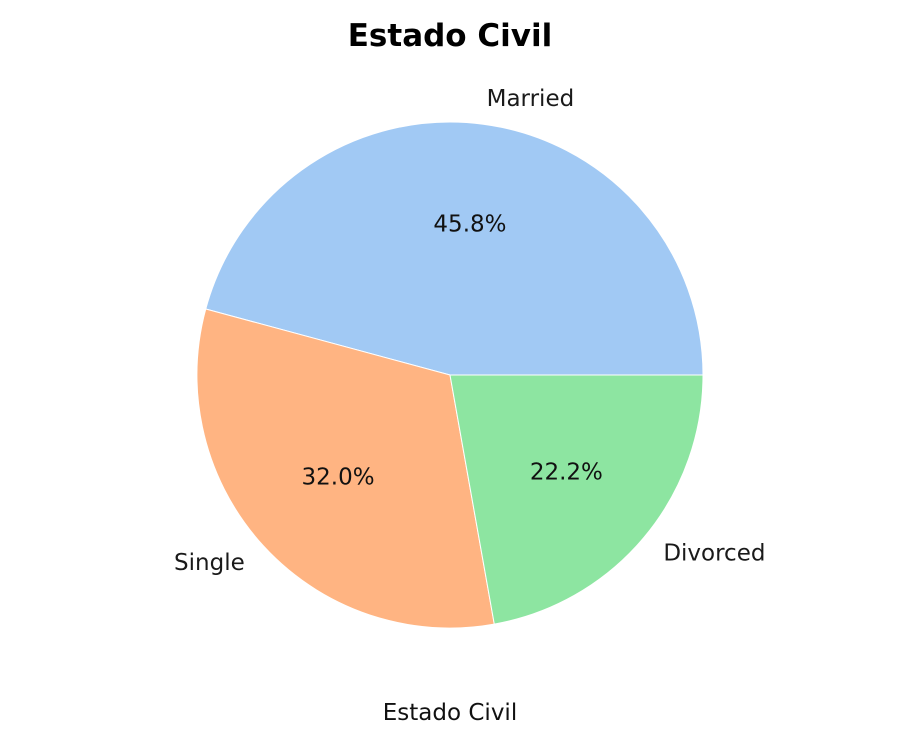 Image resolution: width=900 pixels, height=750 pixels. Describe the element at coordinates (450, 713) in the screenshot. I see `x-axis-label: Estado Civil` at that location.